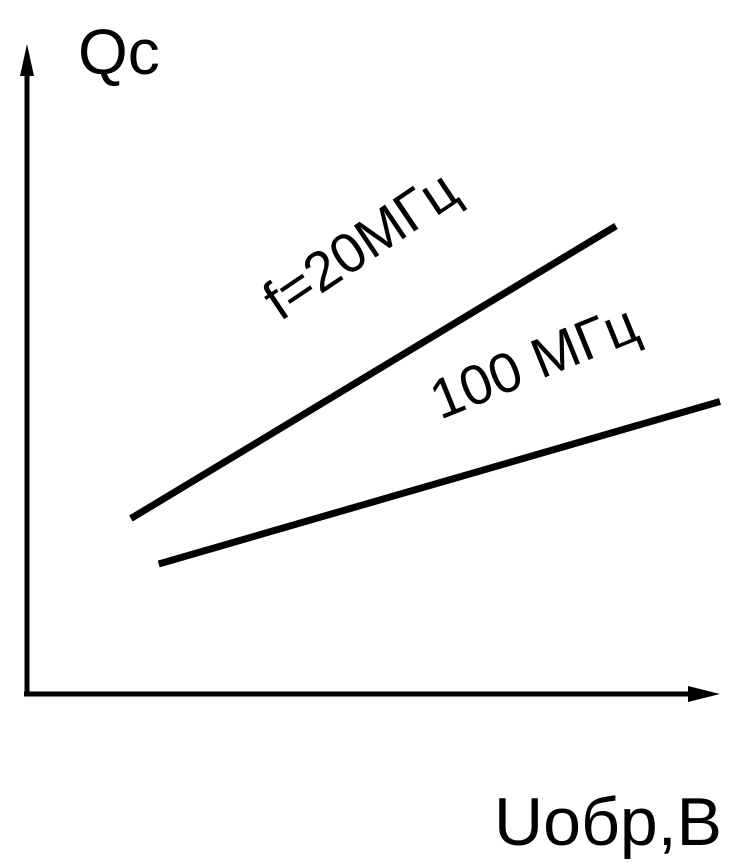  Describe the element at coordinates (534, 361) in the screenshot. I see `series-label-2: 100 МГц` at that location.